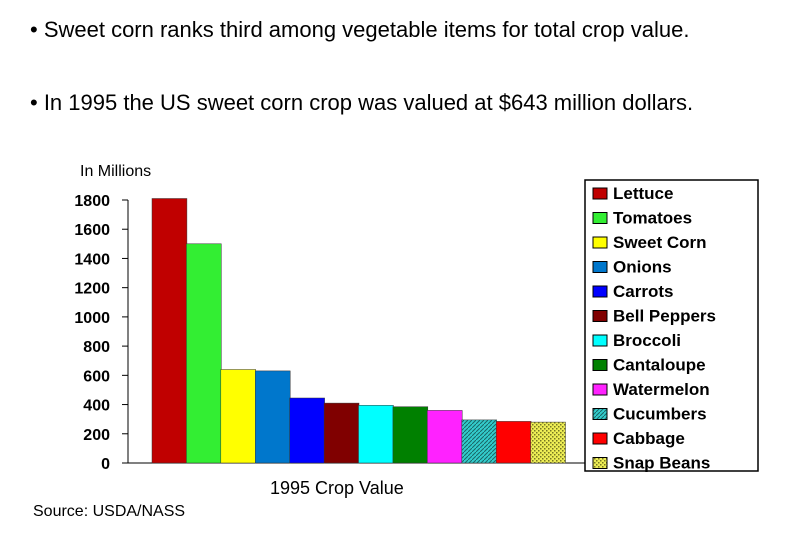  Describe the element at coordinates (341, 433) in the screenshot. I see `bar-bell-peppers` at that location.